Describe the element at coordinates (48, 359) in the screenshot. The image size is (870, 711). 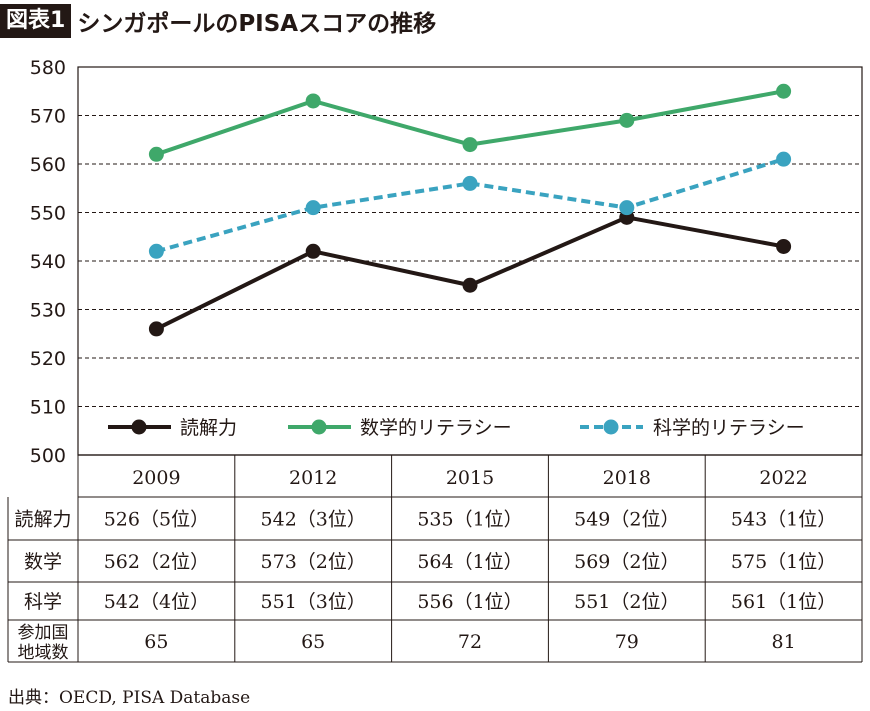
I see `y-tick-label: 520` at that location.